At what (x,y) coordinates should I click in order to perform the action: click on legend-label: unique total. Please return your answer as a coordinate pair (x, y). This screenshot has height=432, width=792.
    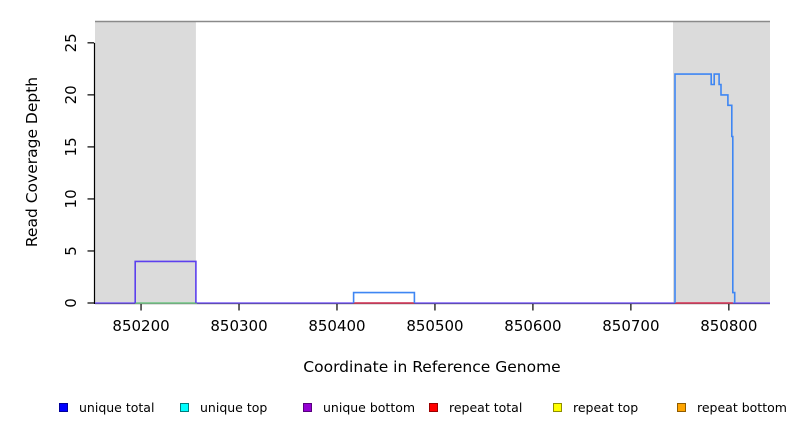
    Looking at the image, I should click on (117, 407).